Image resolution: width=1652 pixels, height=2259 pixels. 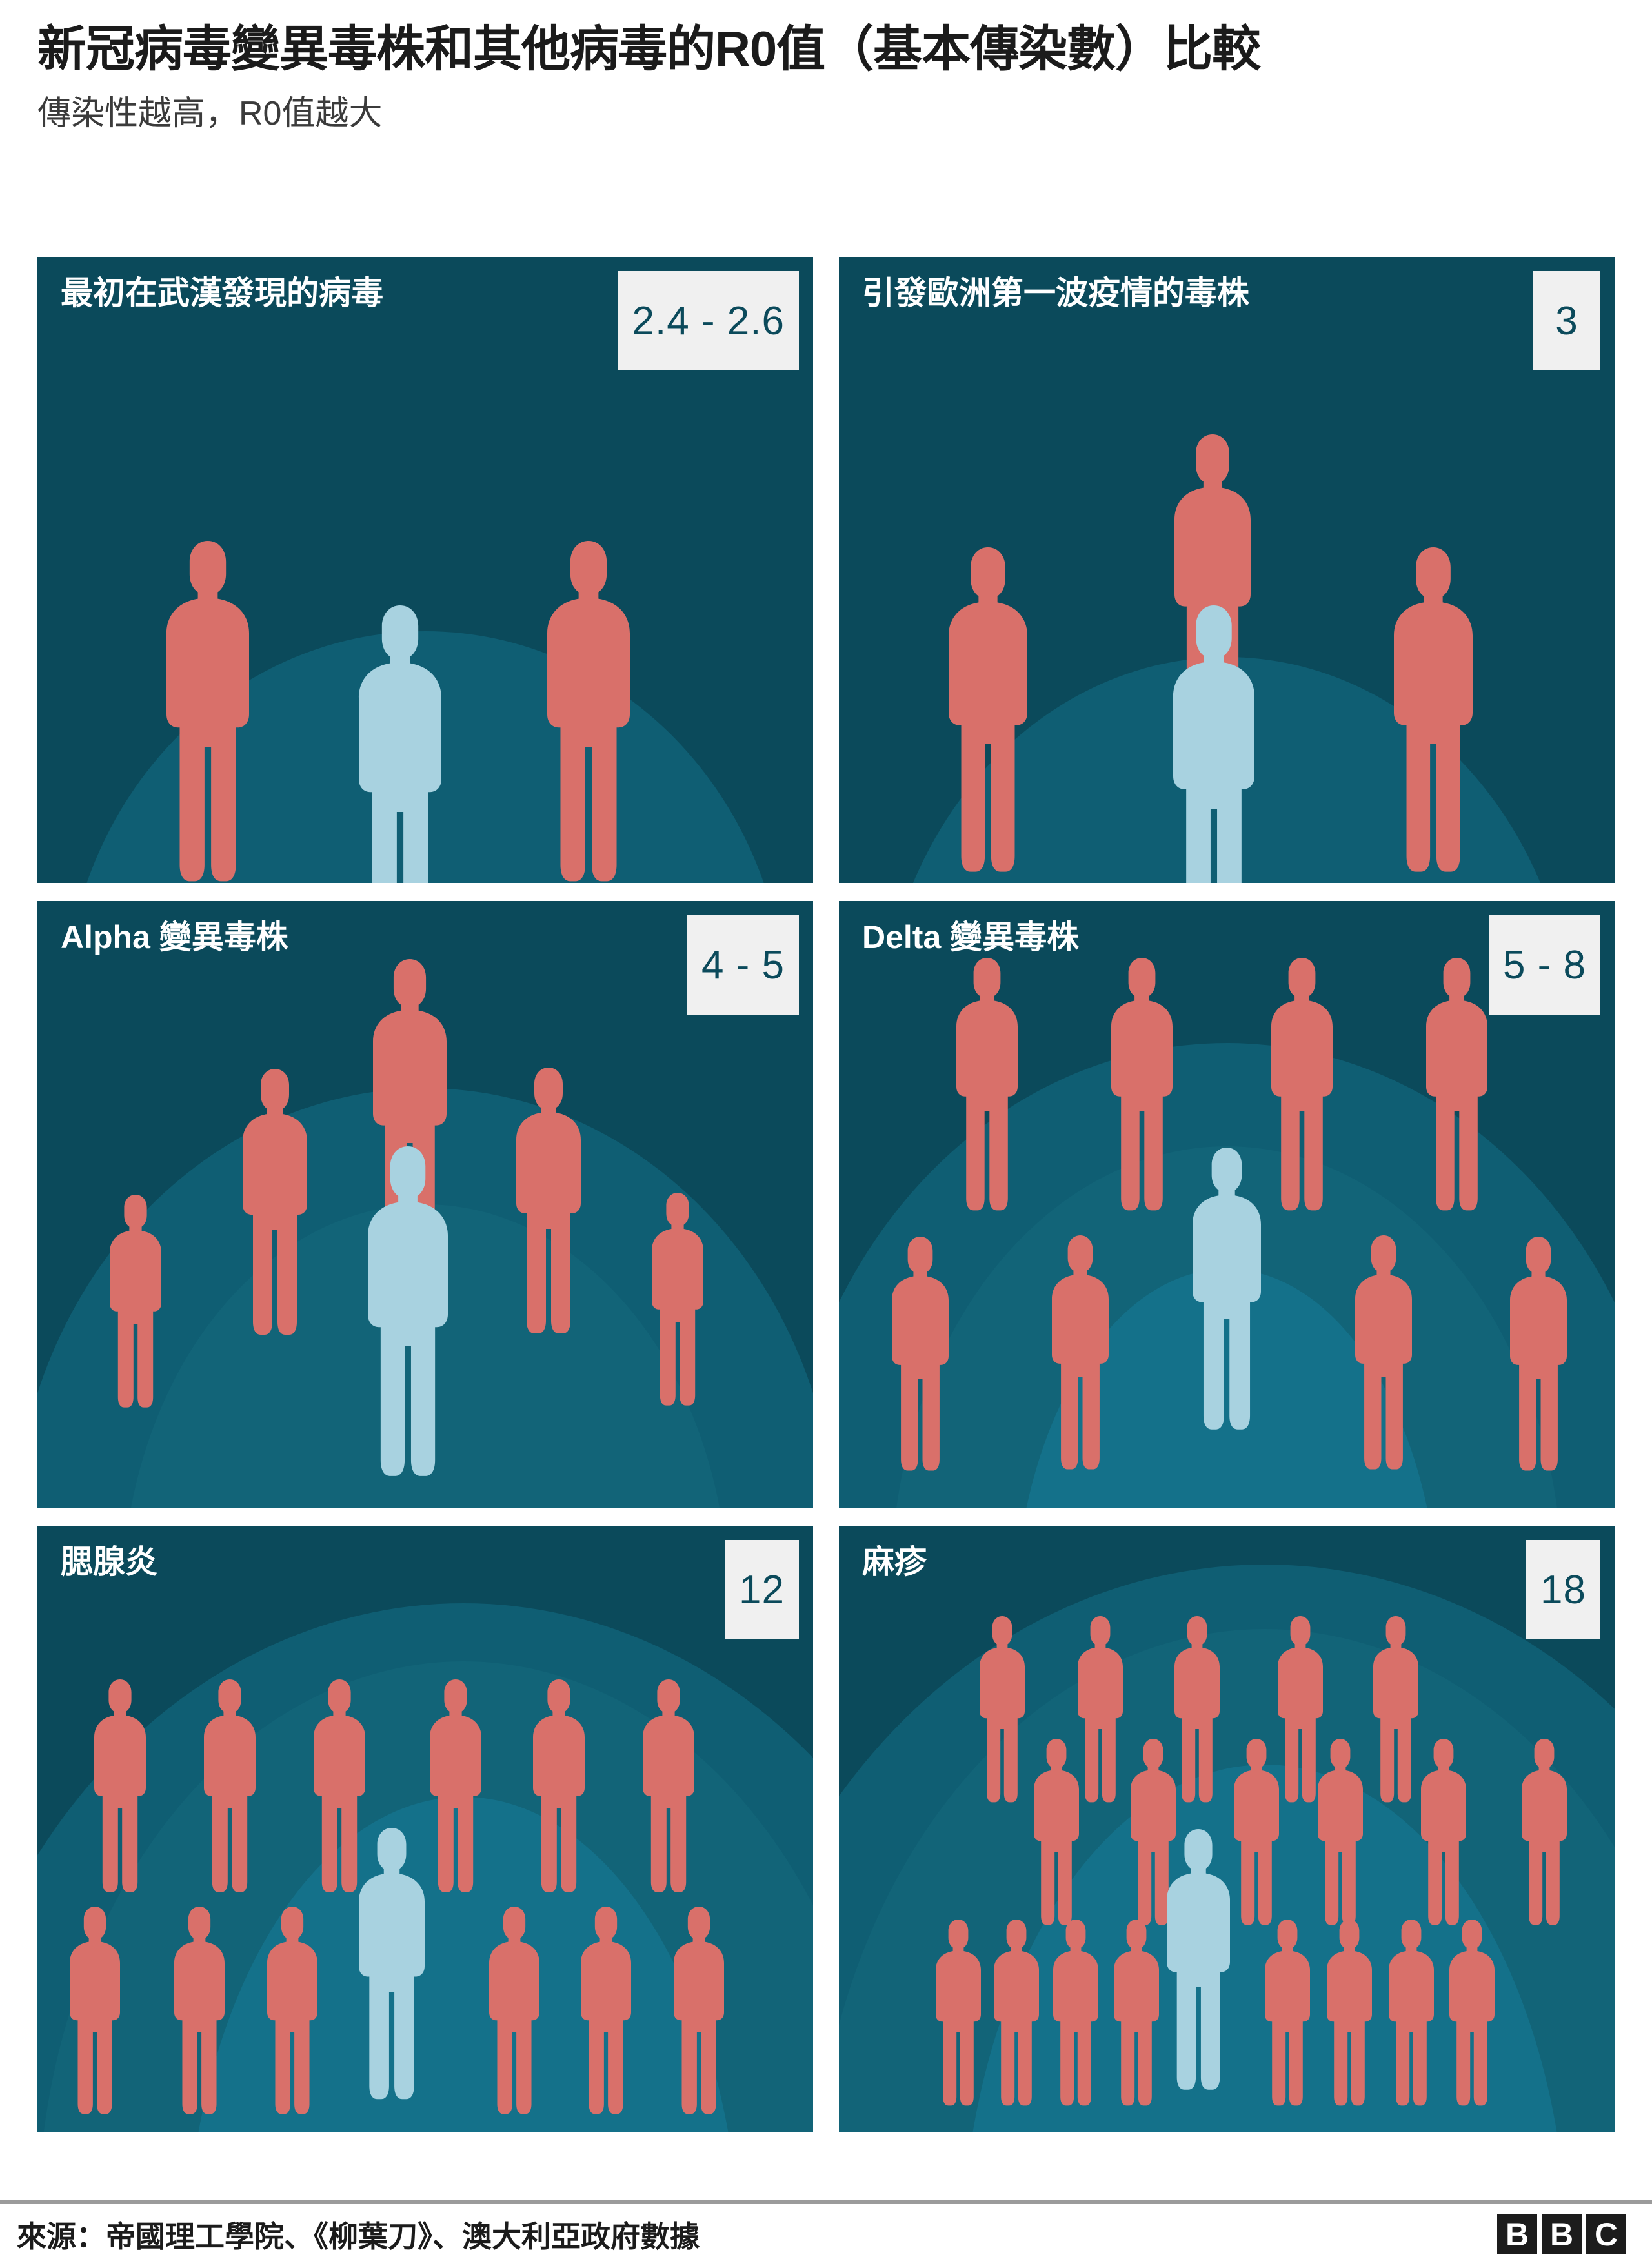 What do you see at coordinates (1606, 2234) in the screenshot?
I see `bbc-logo-letter-3: C` at bounding box center [1606, 2234].